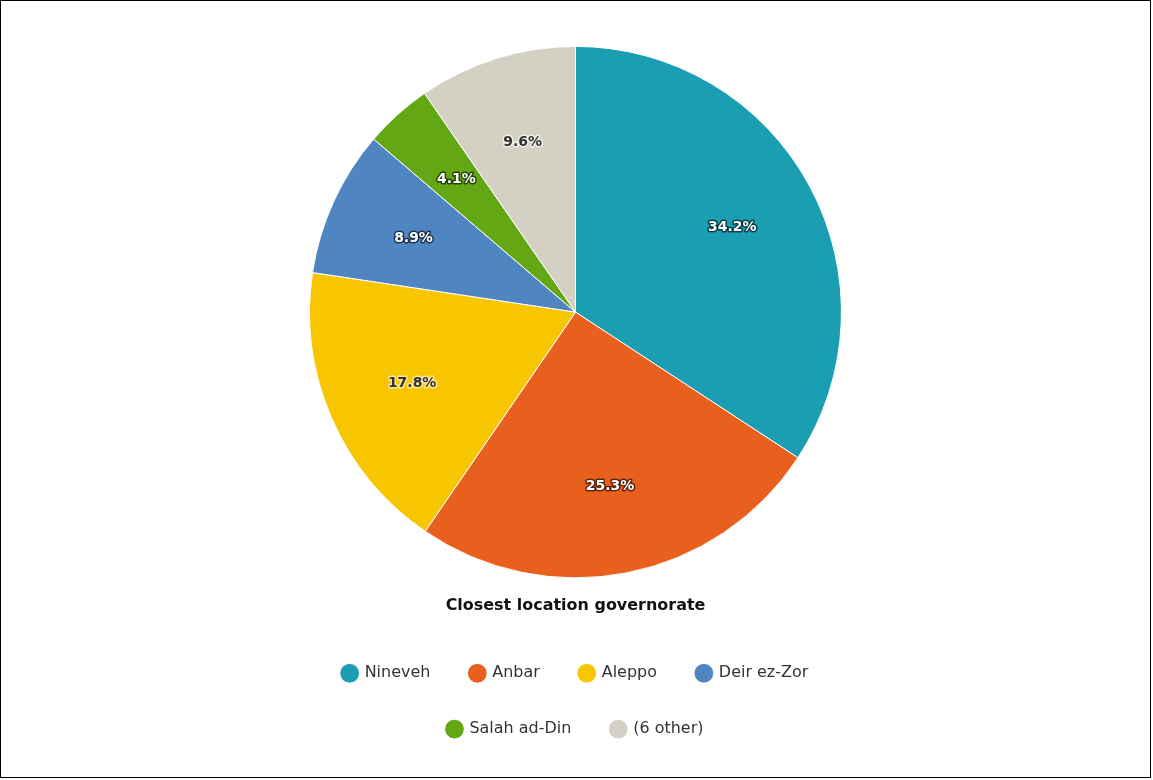 The height and width of the screenshot is (780, 1153). Describe the element at coordinates (610, 485) in the screenshot. I see `data-label: 25.3%` at that location.